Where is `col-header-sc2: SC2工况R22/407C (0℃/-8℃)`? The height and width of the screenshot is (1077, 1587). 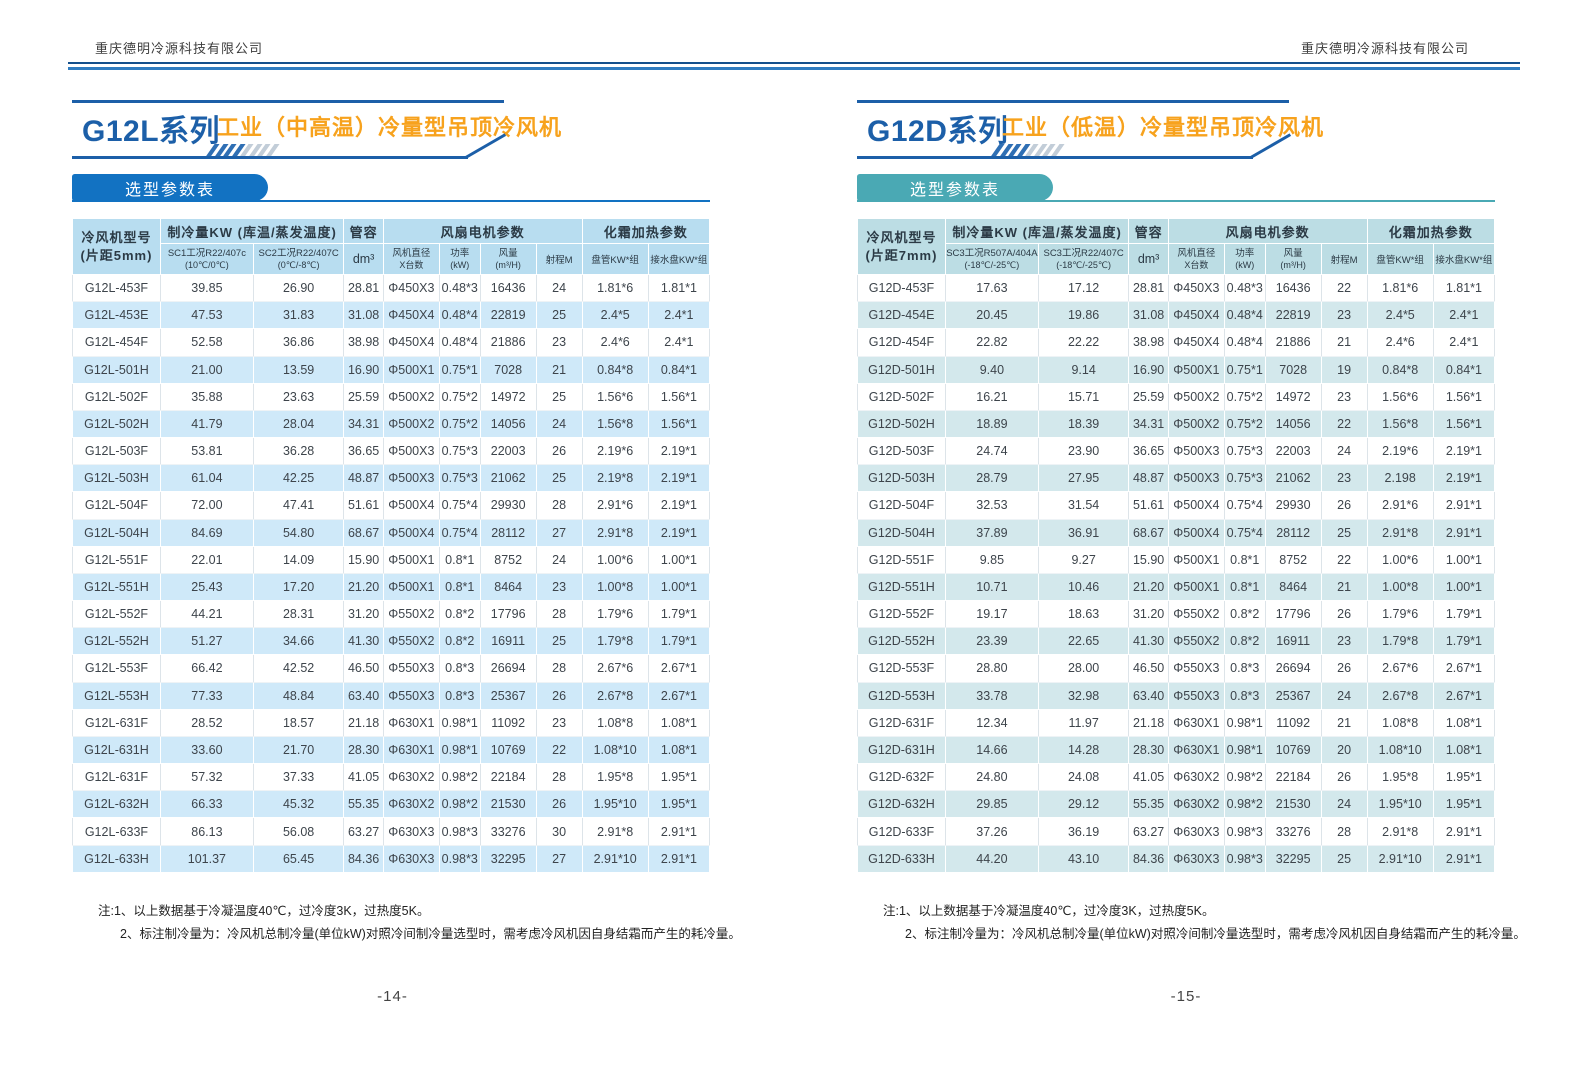
col-header-sc2: SC2工况R22/407C (0℃/-8℃) is located at coordinates (298, 259).